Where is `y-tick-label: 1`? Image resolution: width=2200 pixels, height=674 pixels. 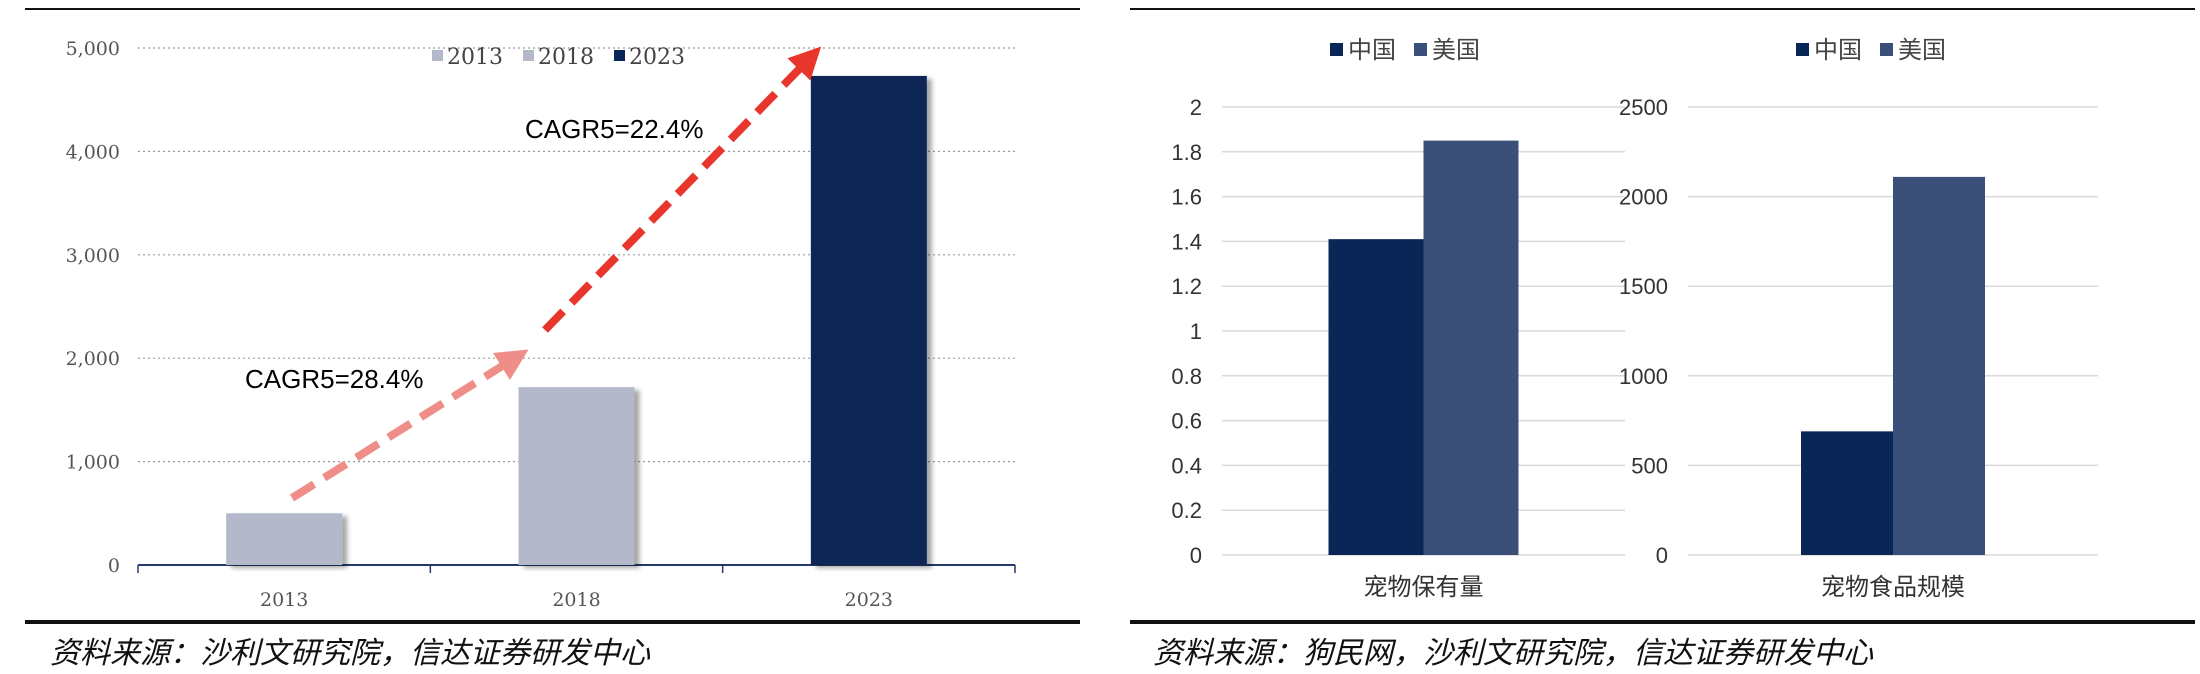
y-tick-label: 1 is located at coordinates (1196, 331).